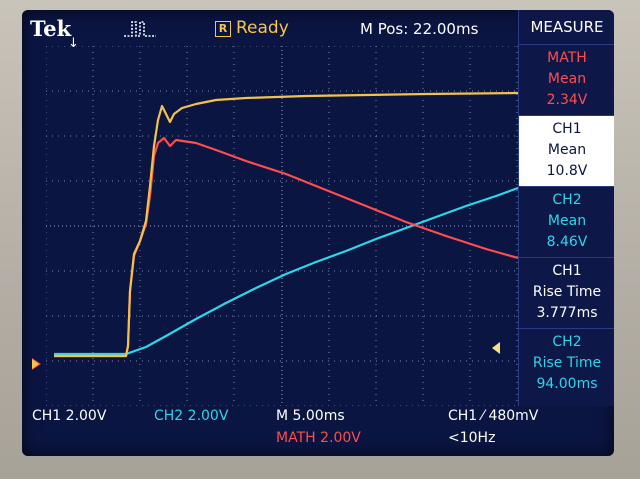  I want to click on trigger-level-marker, so click(496, 348).